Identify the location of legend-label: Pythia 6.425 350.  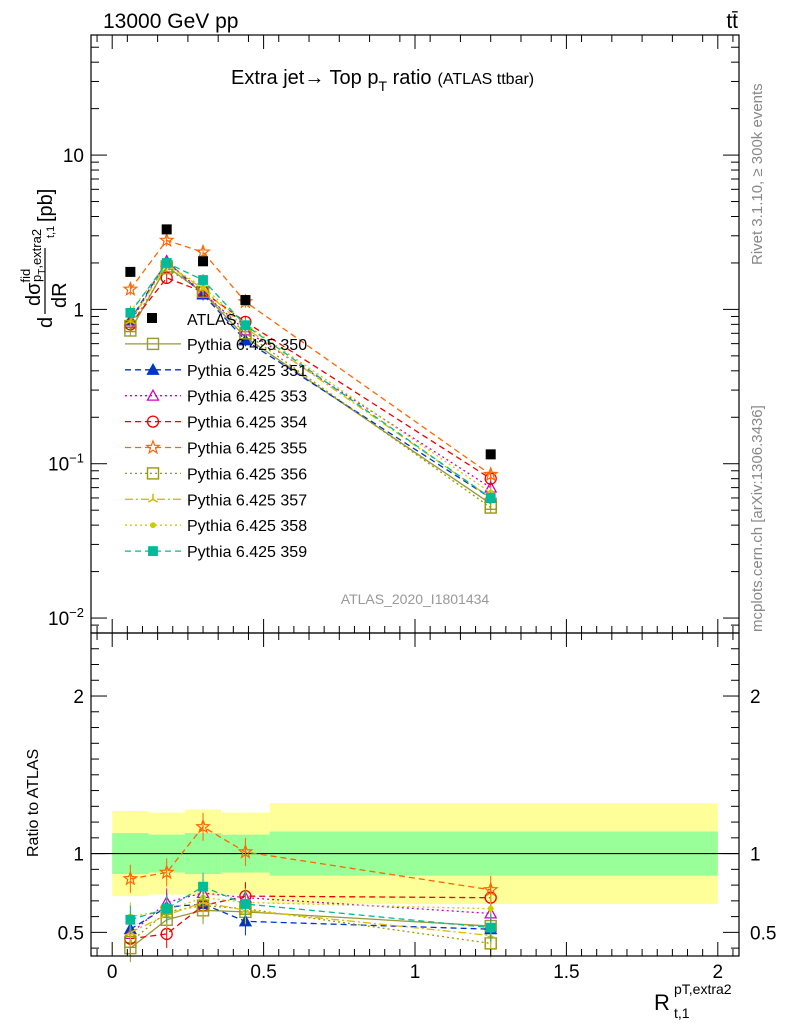
(247, 345).